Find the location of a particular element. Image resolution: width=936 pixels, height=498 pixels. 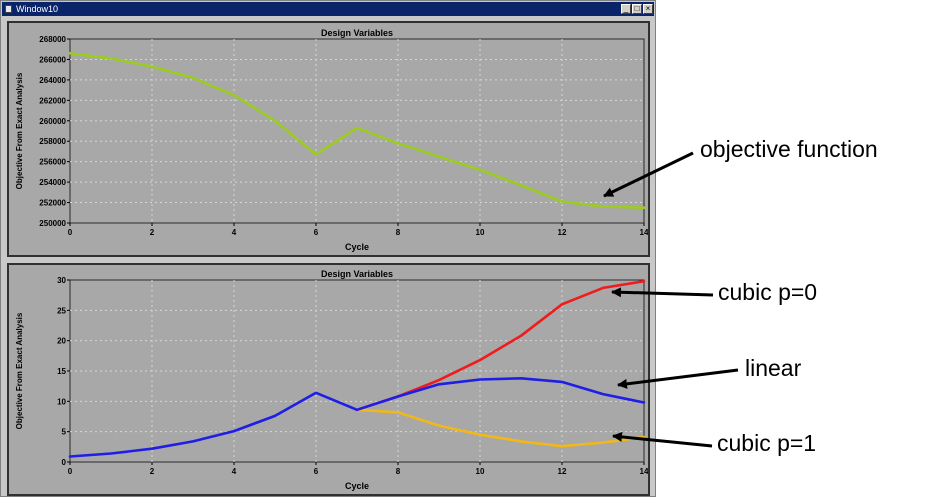

window-title: Window10 is located at coordinates (37, 9).